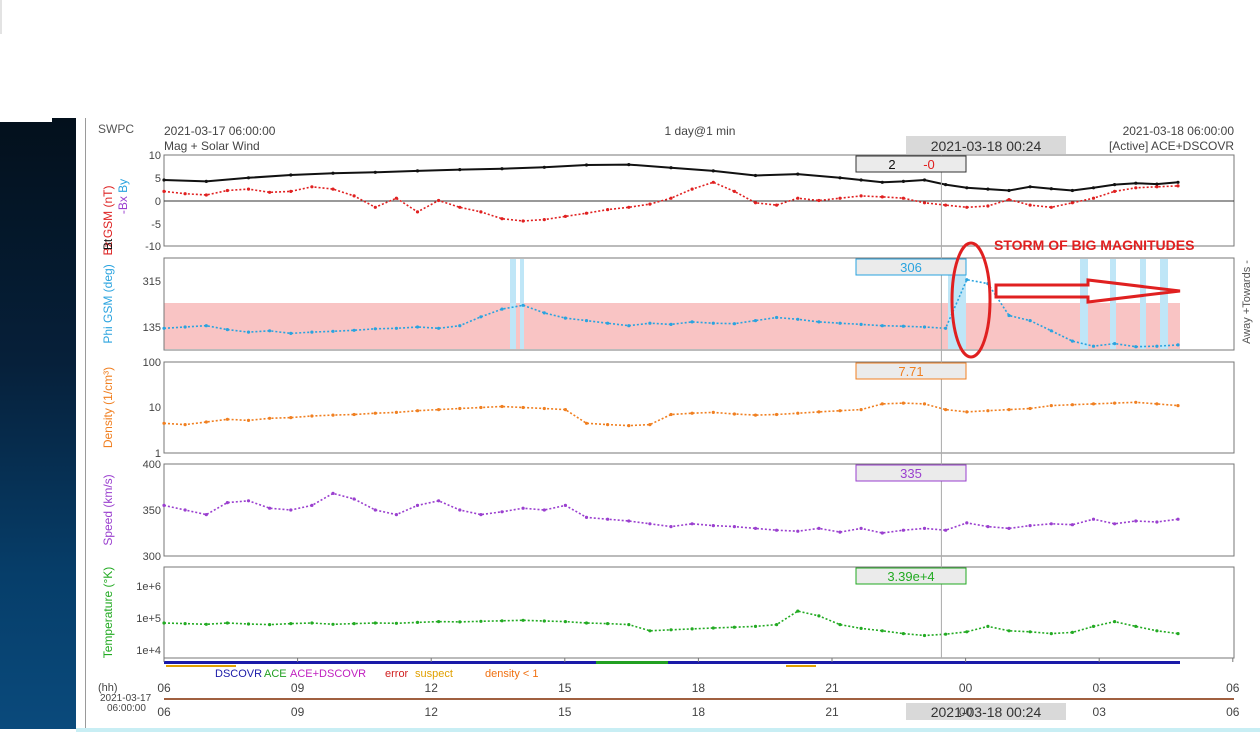 The width and height of the screenshot is (1260, 732). I want to click on readout-value: 306, so click(911, 267).